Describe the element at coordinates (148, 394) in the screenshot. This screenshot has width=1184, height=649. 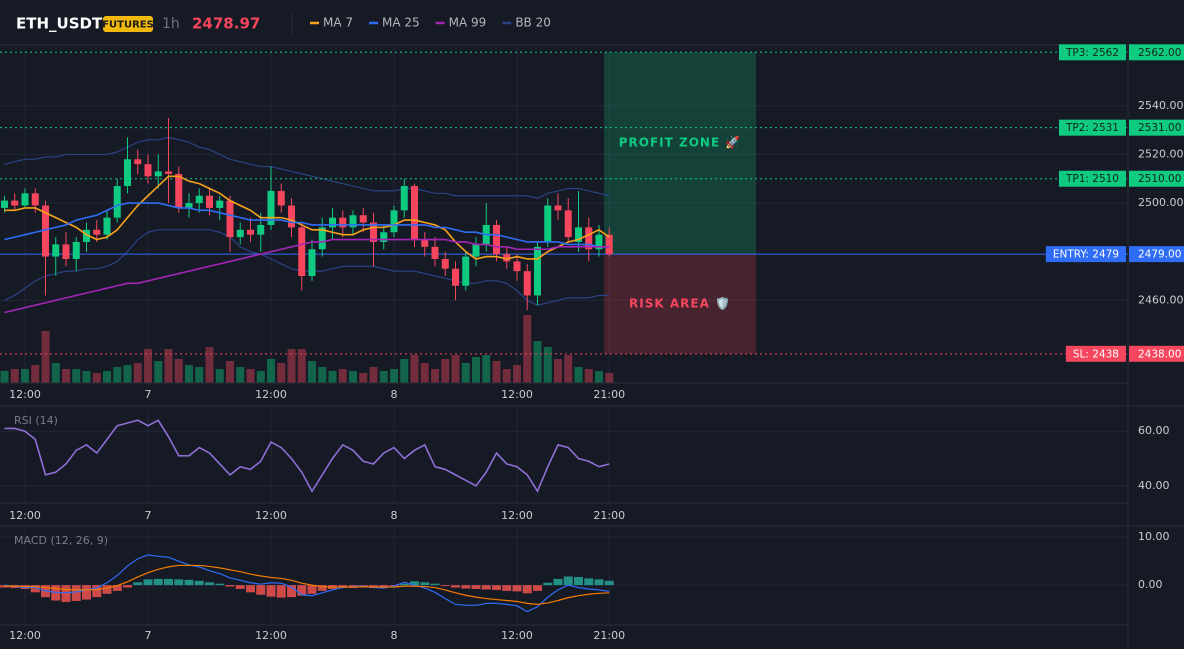
I see `x-tick-label: 7` at that location.